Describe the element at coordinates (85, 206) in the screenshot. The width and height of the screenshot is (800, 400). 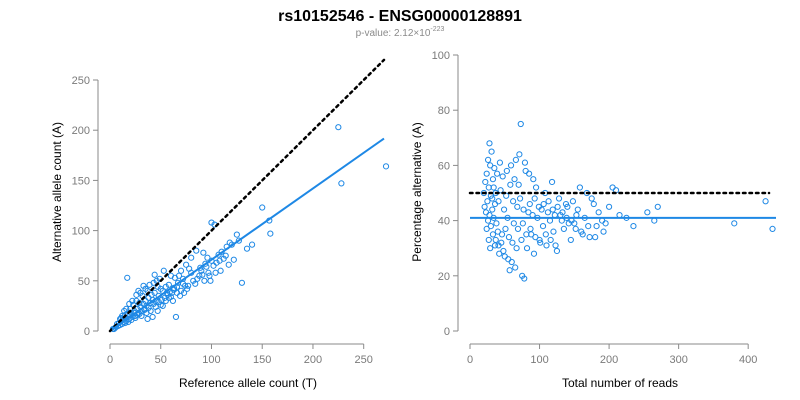
I see `left-y-axis: 0 50 100 150 200 250` at that location.